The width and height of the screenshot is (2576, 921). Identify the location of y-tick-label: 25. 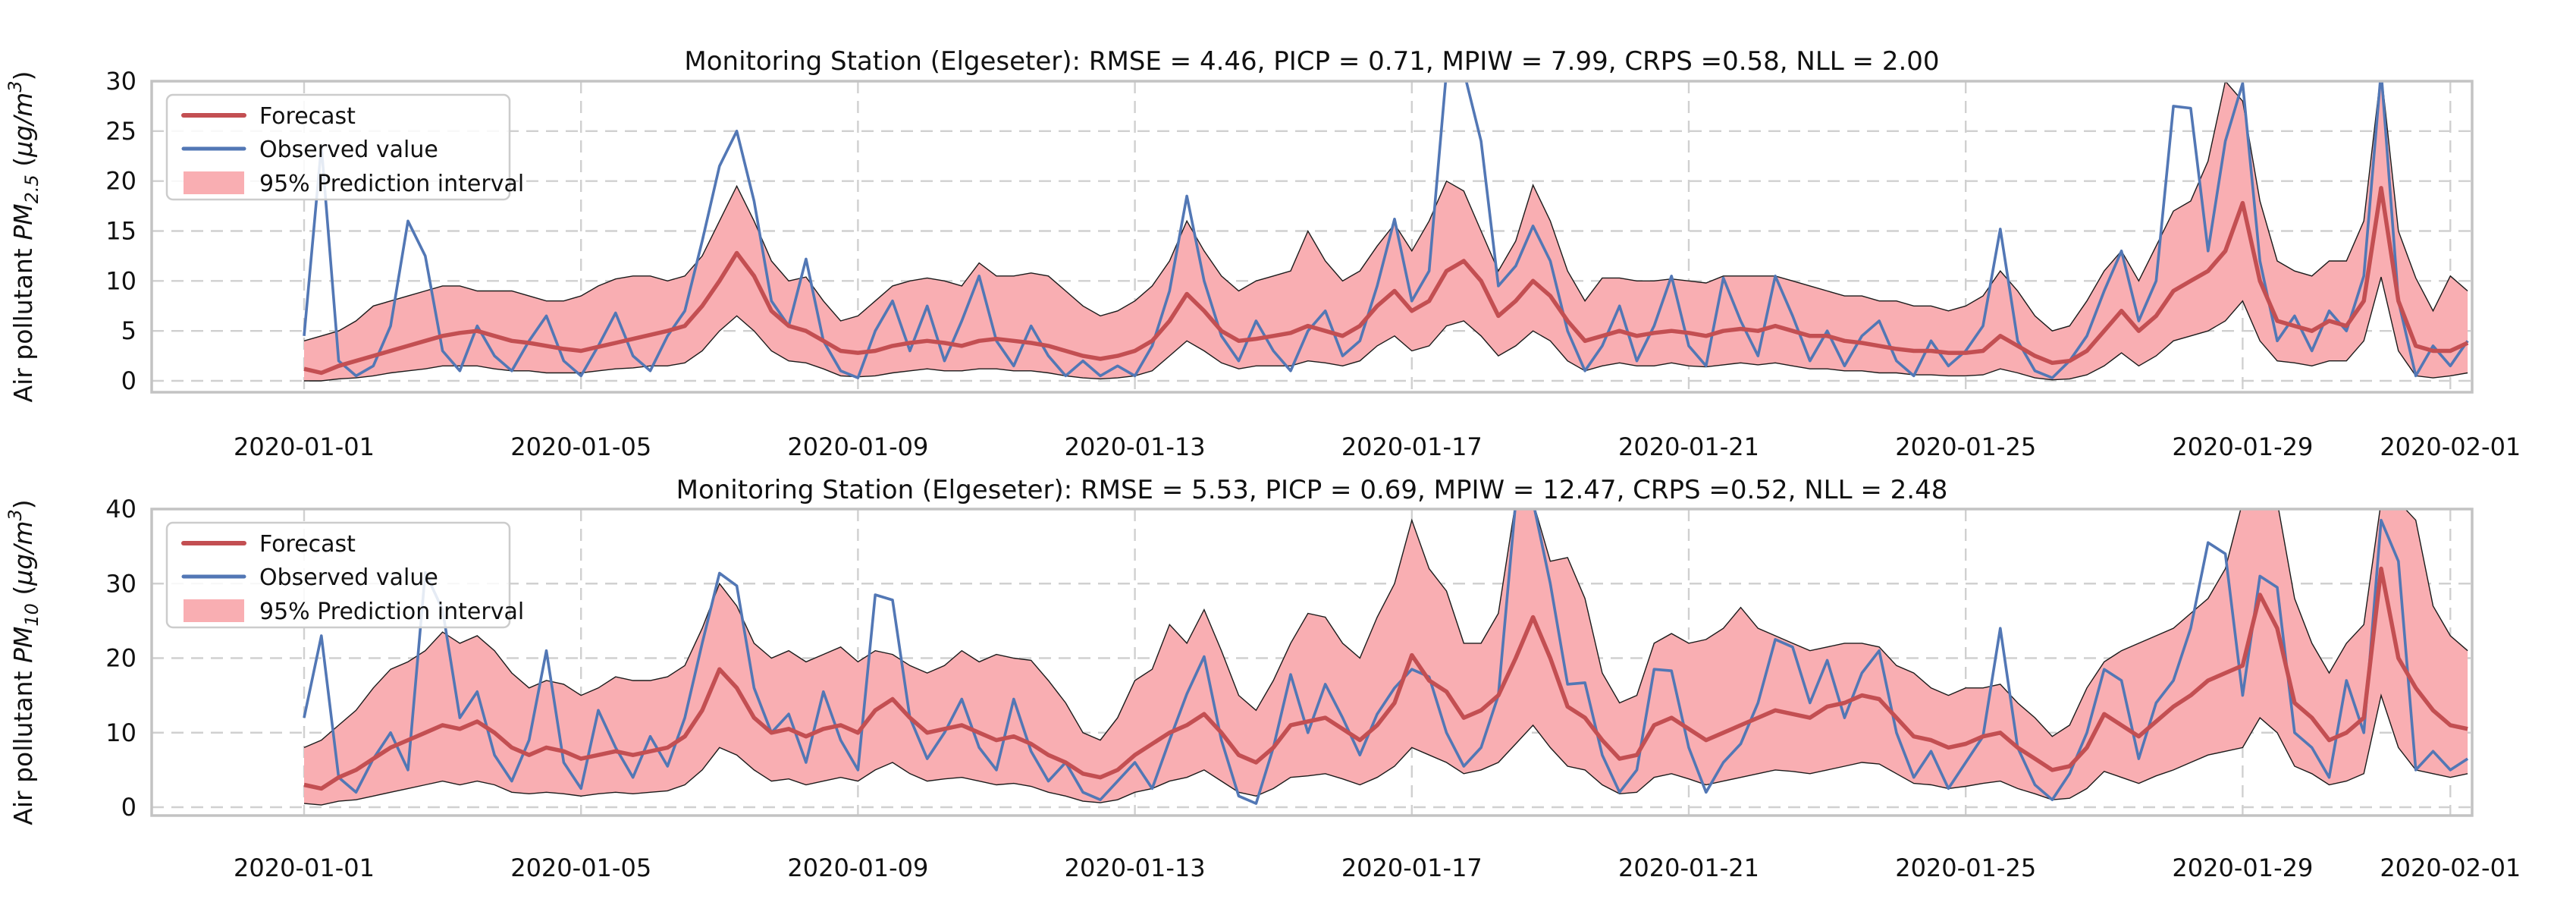
(120, 131).